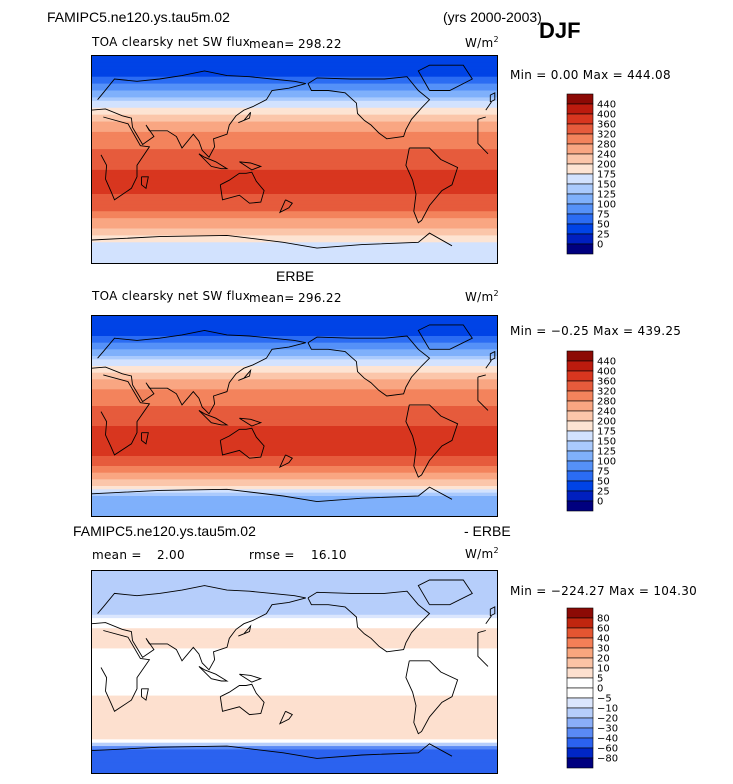 The width and height of the screenshot is (733, 784). Describe the element at coordinates (606, 135) in the screenshot. I see `colorbar-tick-label: 320` at that location.